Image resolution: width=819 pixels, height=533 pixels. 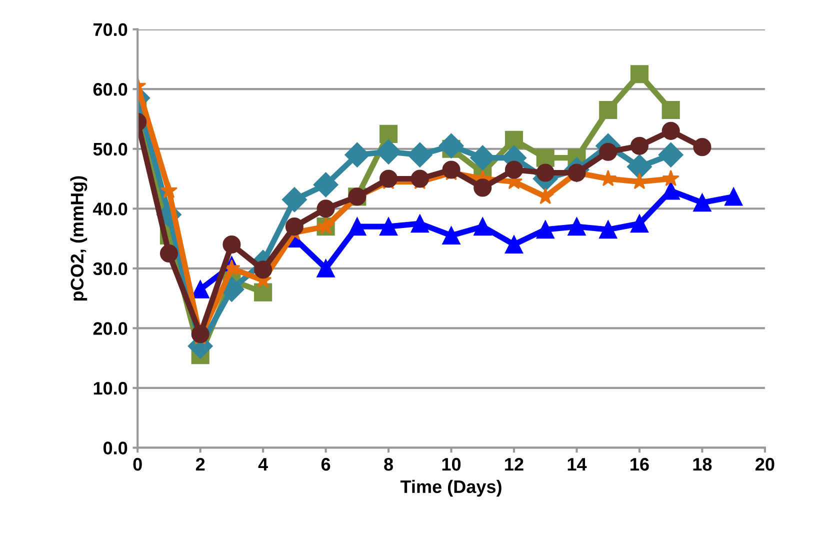 What do you see at coordinates (514, 464) in the screenshot?
I see `x-tick-label: 12` at bounding box center [514, 464].